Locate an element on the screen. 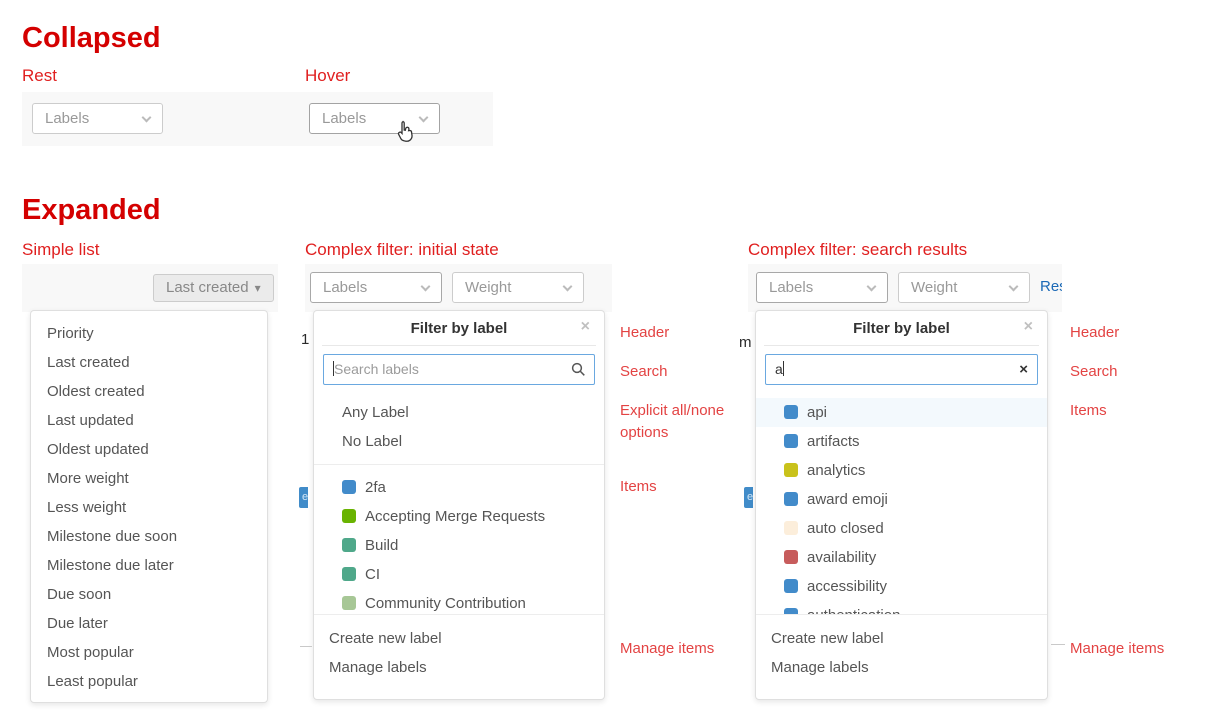  label-option: Community Contribution is located at coordinates (459, 601).